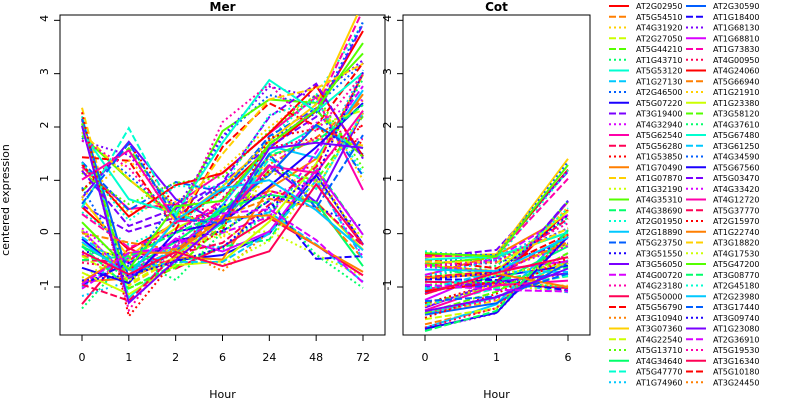 The image size is (800, 400). What do you see at coordinates (736, 210) in the screenshot?
I see `legend-label: AT5G37770` at bounding box center [736, 210].